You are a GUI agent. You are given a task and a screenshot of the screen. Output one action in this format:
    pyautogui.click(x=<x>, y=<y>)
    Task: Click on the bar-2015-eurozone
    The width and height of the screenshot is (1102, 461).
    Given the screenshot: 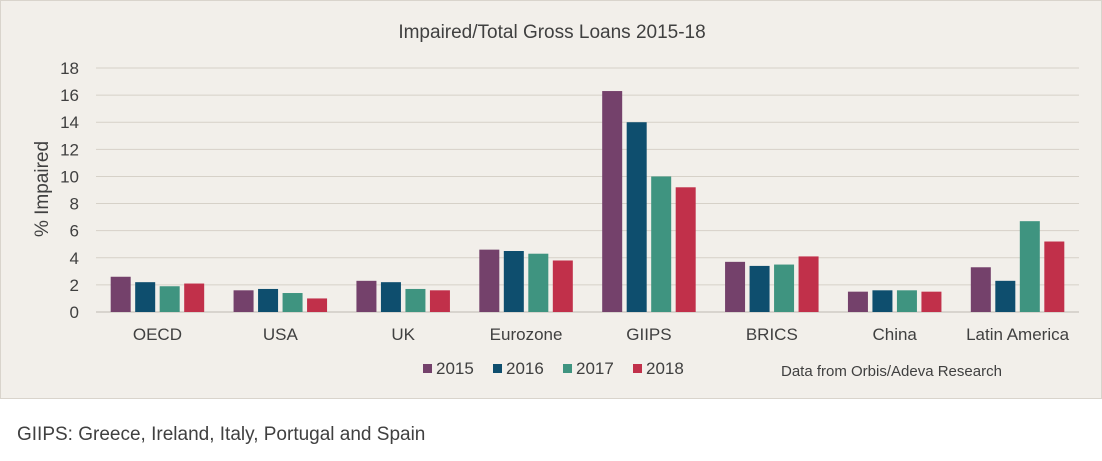 What is the action you would take?
    pyautogui.click(x=489, y=280)
    